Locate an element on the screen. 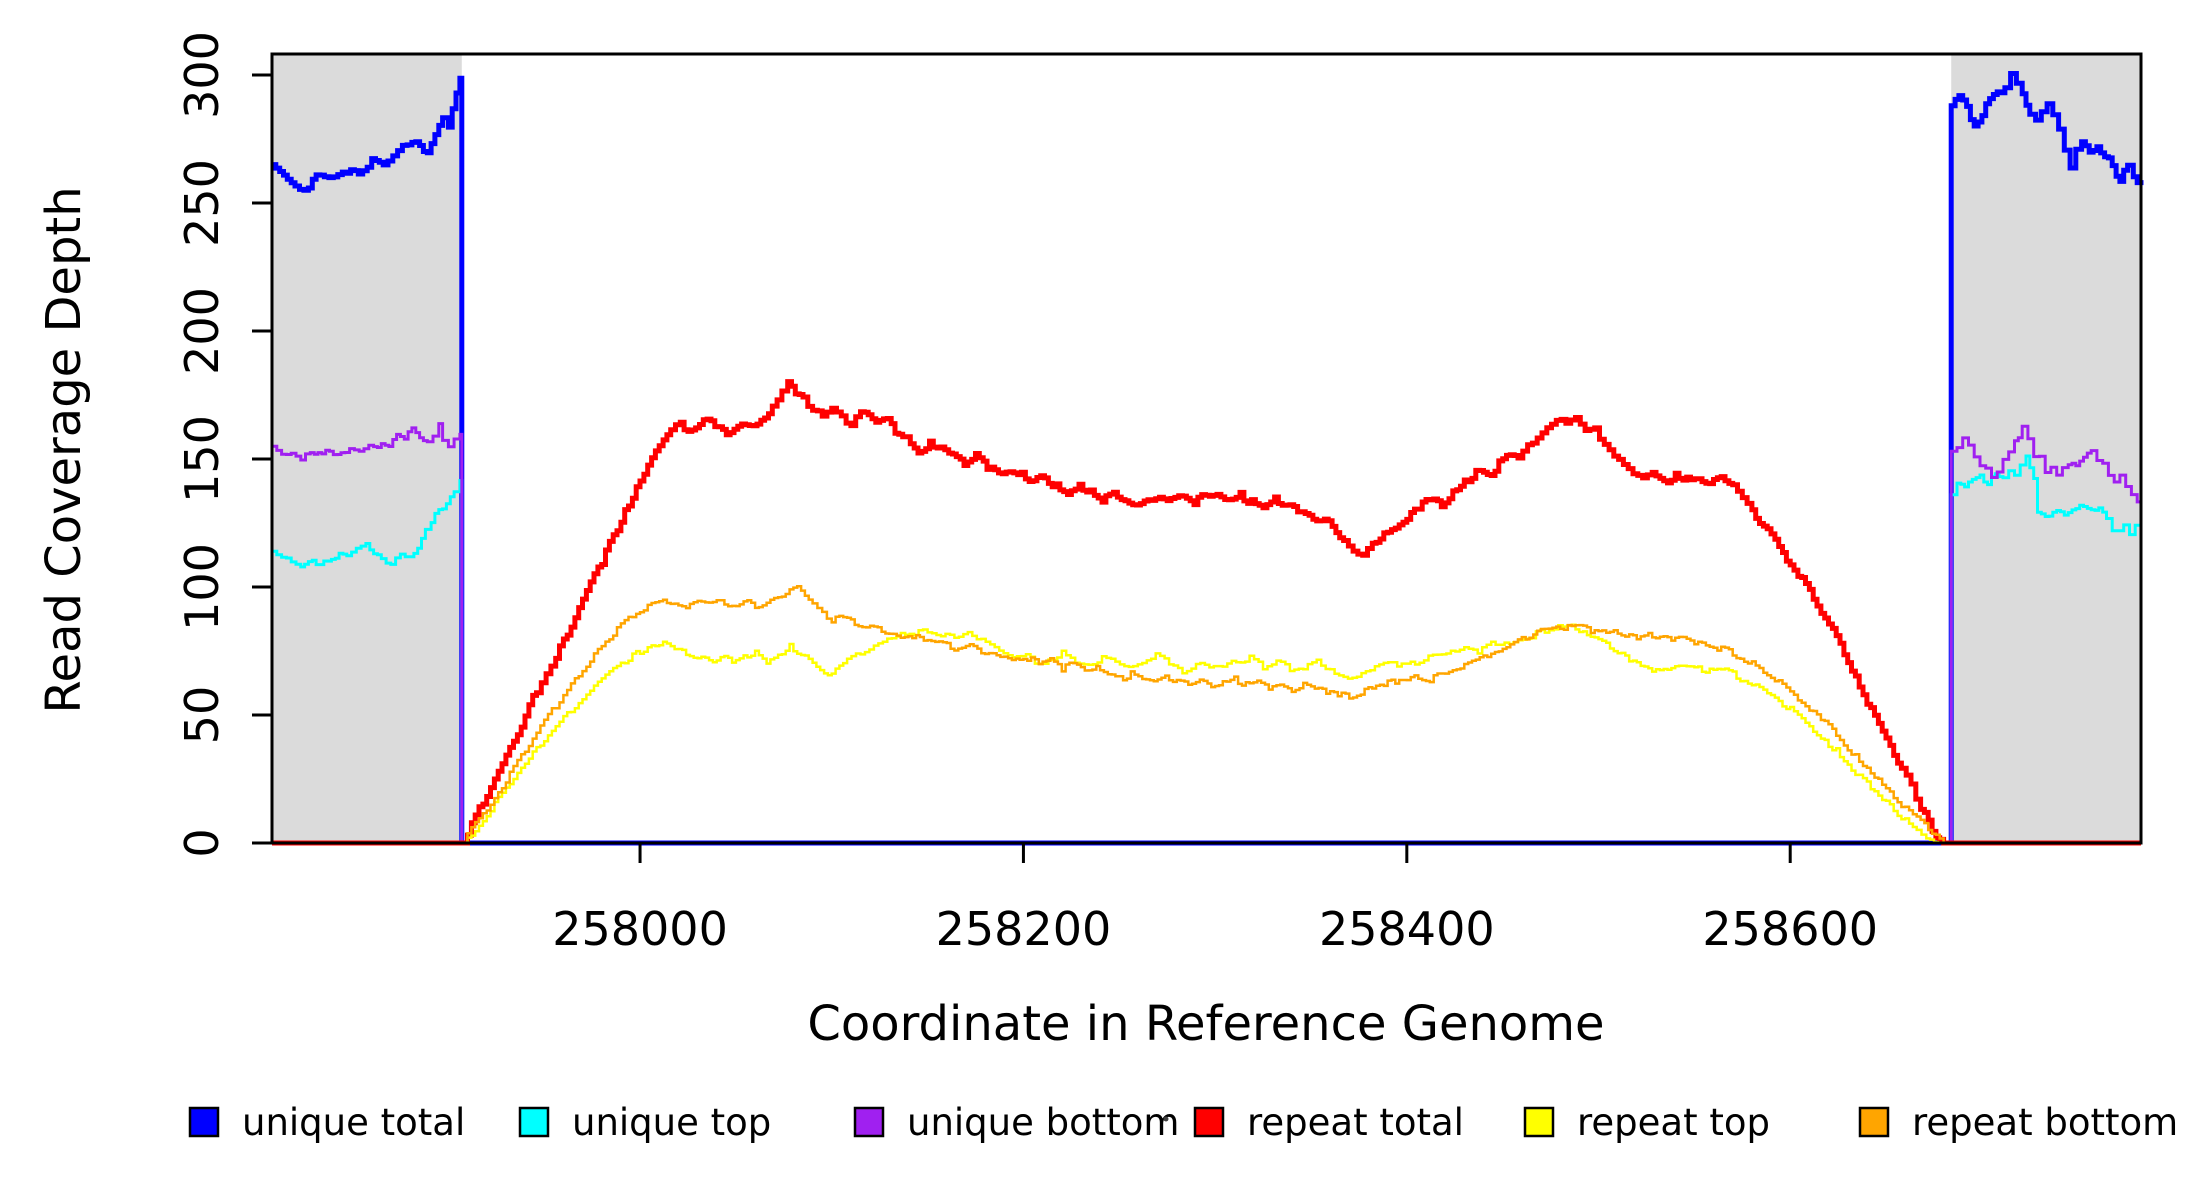 The height and width of the screenshot is (1200, 2200). legend-swatch-unique-bottom is located at coordinates (869, 1122).